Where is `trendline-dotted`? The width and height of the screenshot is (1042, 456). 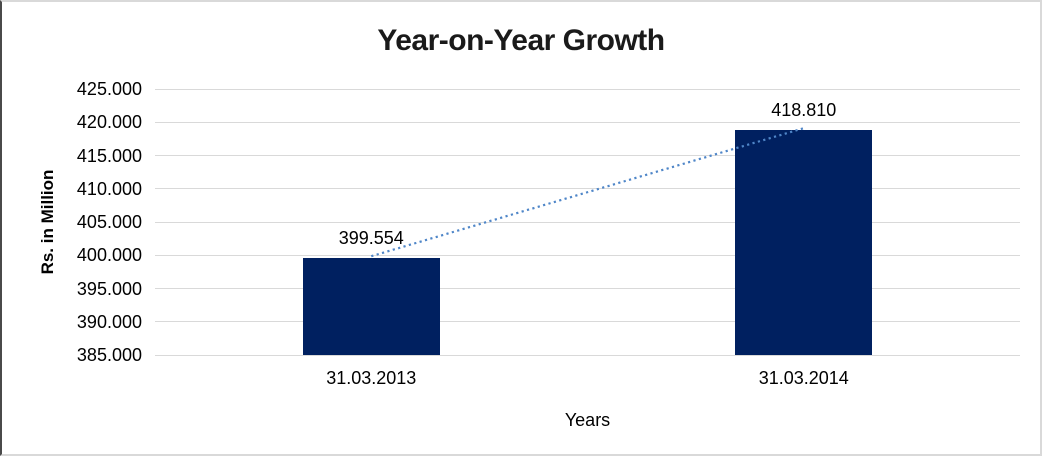 trendline-dotted is located at coordinates (587, 192).